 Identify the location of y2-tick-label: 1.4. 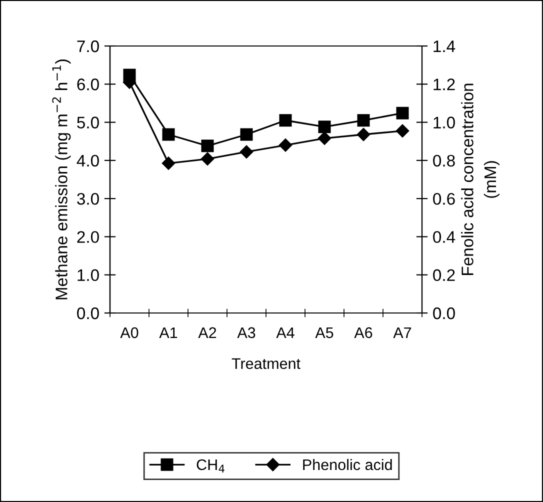
(445, 46).